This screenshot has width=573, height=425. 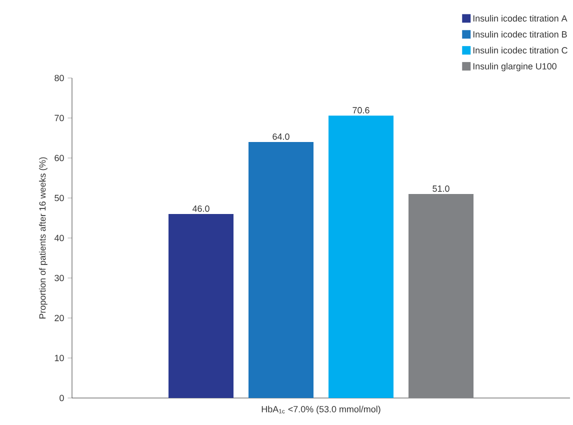 I want to click on legend-label: Insulin glargine U100, so click(x=514, y=67).